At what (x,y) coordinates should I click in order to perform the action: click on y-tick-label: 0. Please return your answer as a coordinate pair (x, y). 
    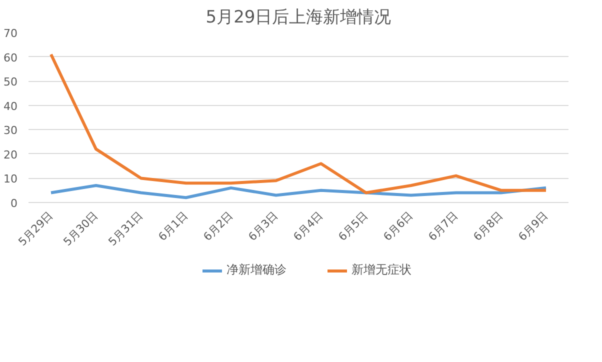
    Looking at the image, I should click on (14, 203).